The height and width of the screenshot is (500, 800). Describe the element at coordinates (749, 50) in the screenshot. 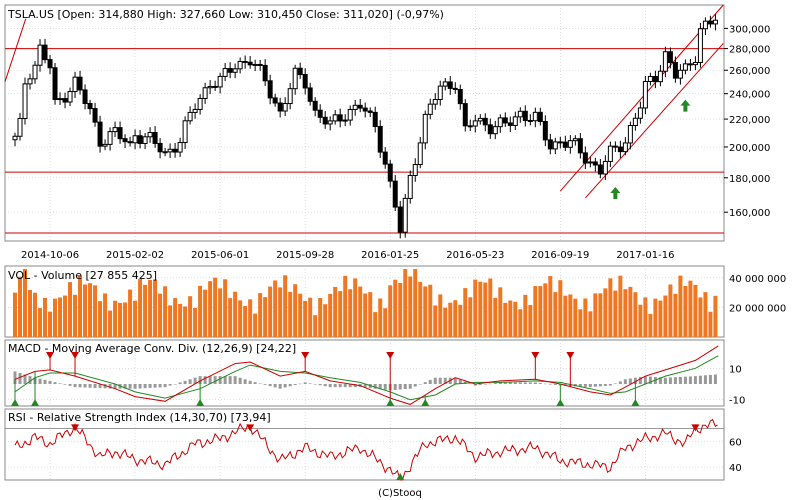

I see `price-y-tick-label: 280,000` at that location.